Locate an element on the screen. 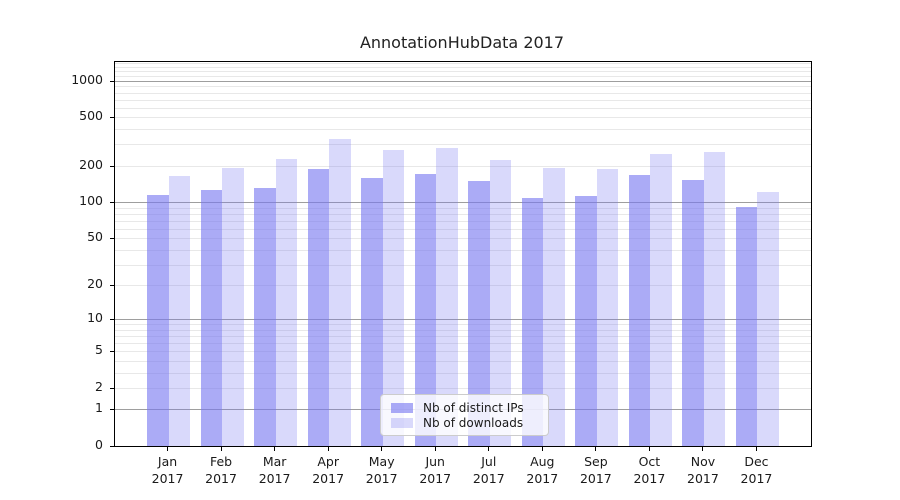 The width and height of the screenshot is (900, 500). y-tick-label-2: 2 is located at coordinates (99, 386).